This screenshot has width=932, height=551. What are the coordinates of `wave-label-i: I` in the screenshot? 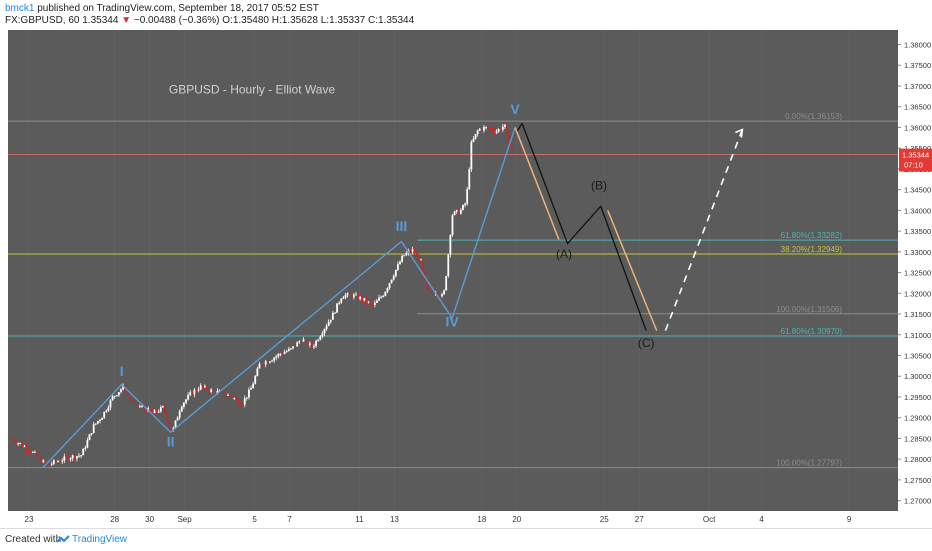 It's located at (122, 371).